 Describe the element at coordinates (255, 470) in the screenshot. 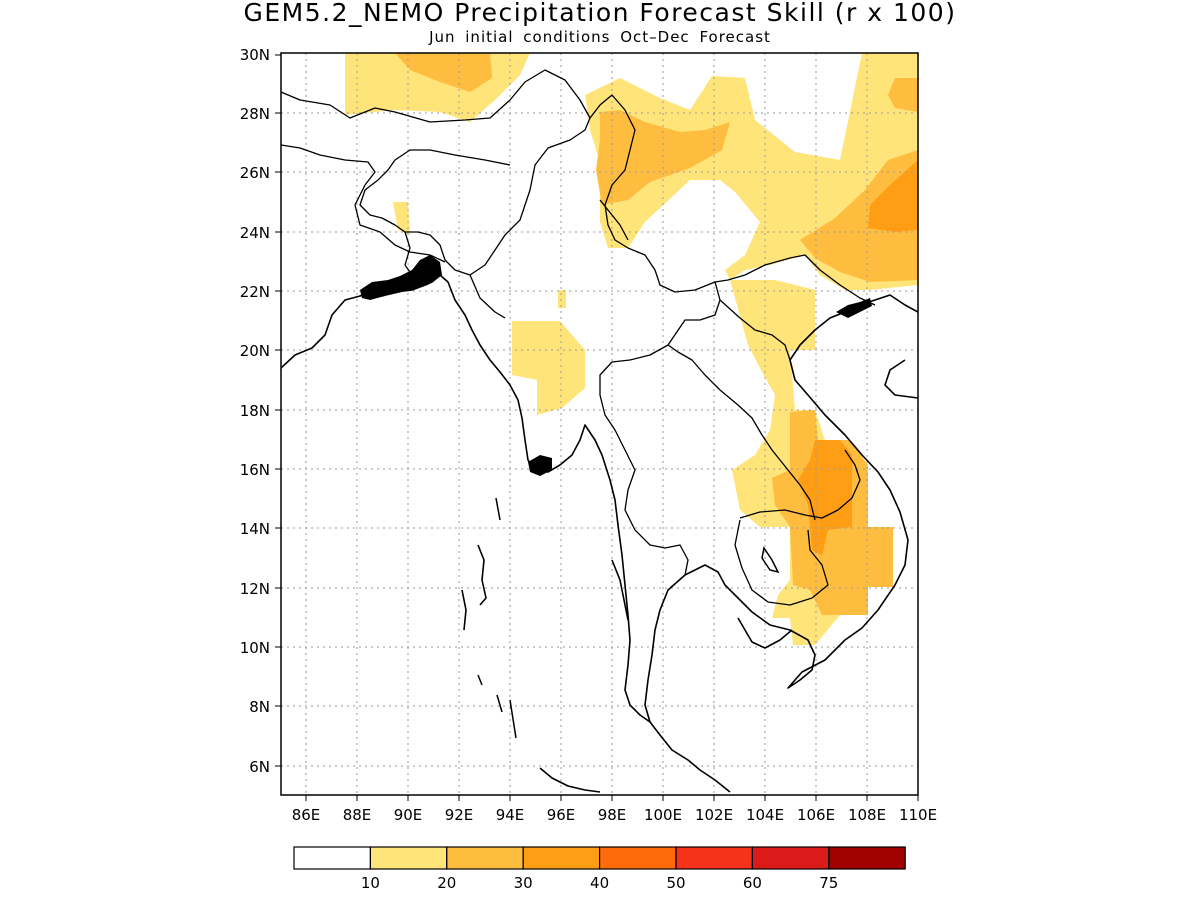

I see `lat-label: 16N` at that location.